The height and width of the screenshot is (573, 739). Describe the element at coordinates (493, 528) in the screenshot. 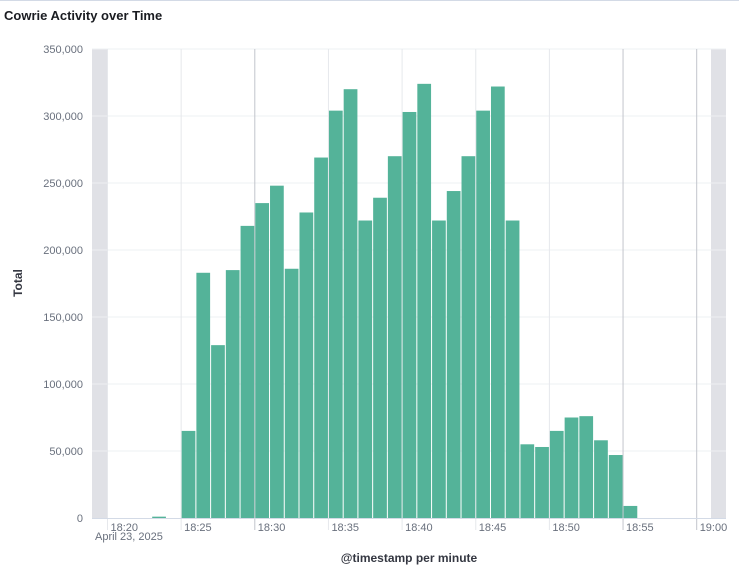

I see `x-tick-label: 18:45` at that location.